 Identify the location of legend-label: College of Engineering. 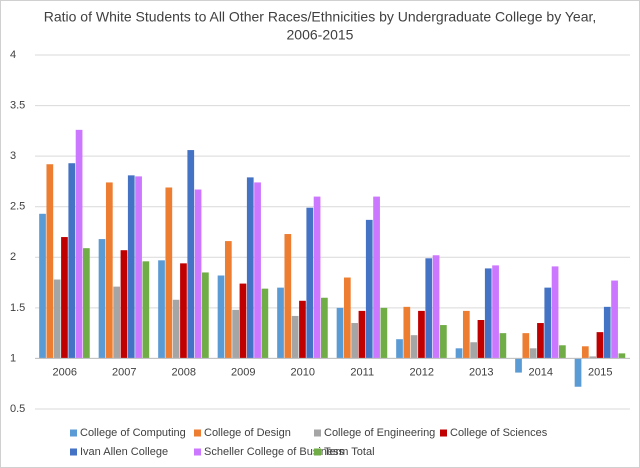
(379, 433).